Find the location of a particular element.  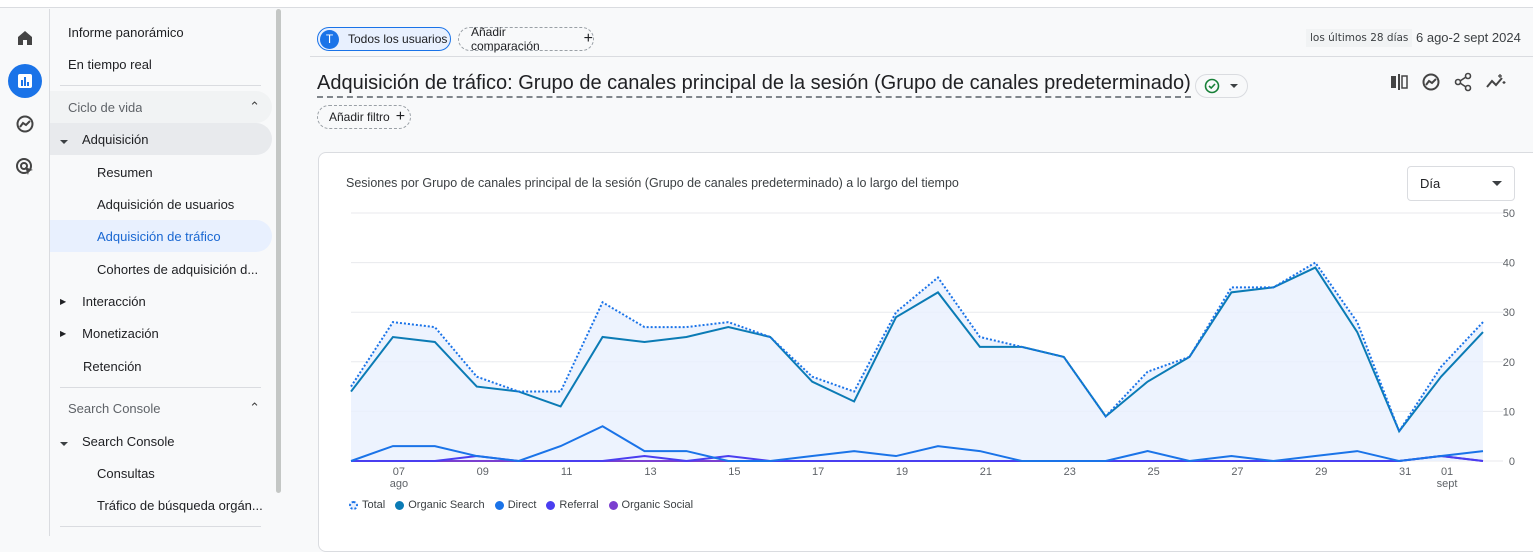

share-icon is located at coordinates (1463, 82).